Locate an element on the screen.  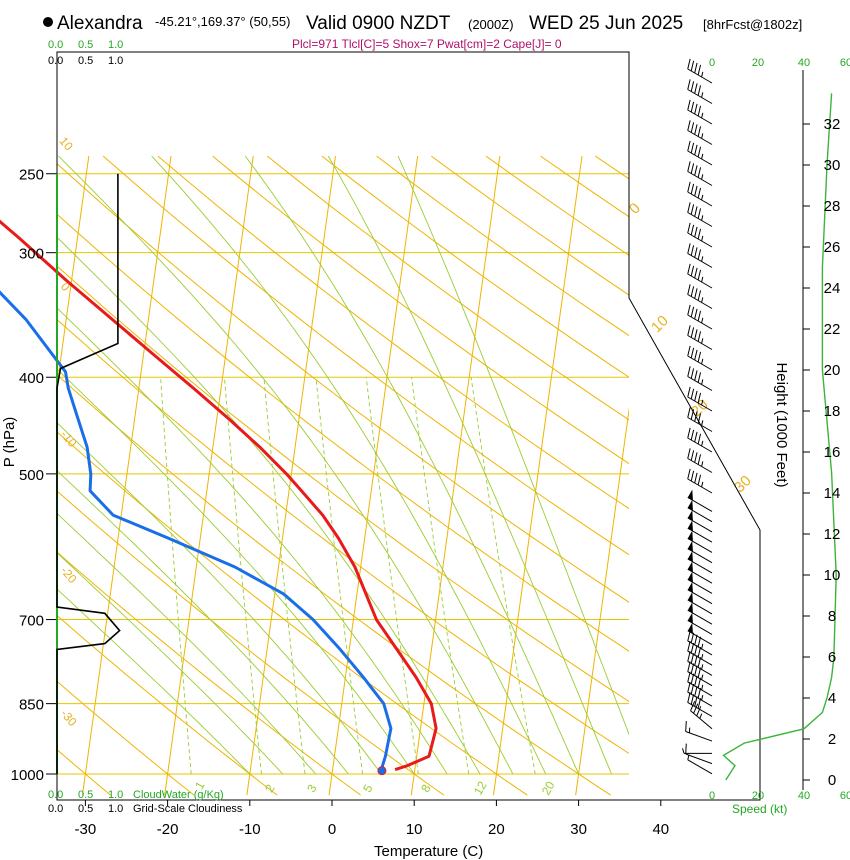
isotherm-label: -30 is located at coordinates (69, 718).